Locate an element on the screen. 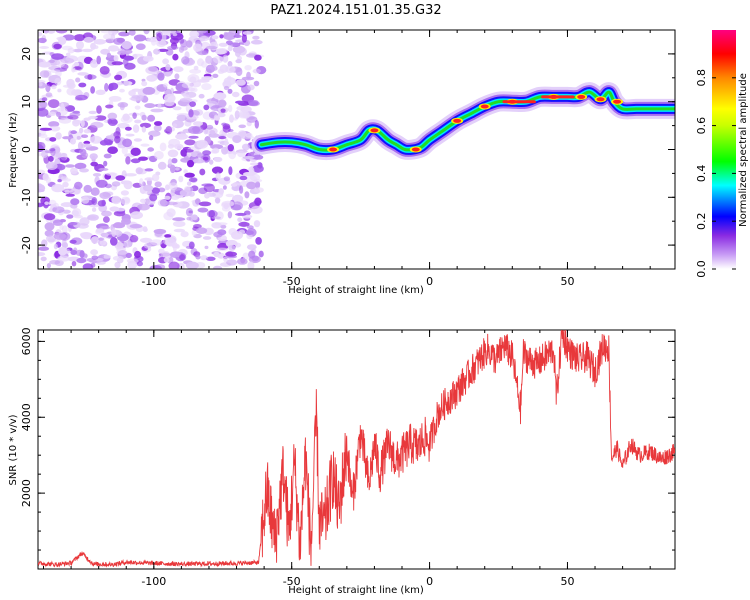 The image size is (750, 600). x-tick-label: -50 is located at coordinates (292, 581).